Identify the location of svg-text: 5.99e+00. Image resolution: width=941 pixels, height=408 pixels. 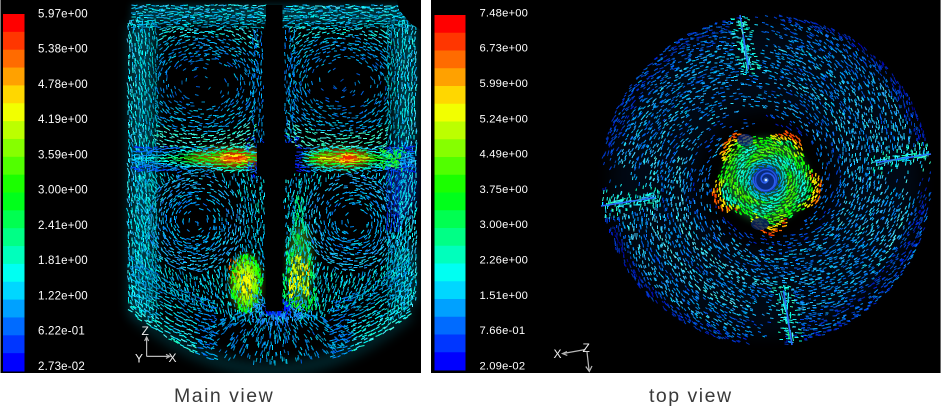
(504, 84).